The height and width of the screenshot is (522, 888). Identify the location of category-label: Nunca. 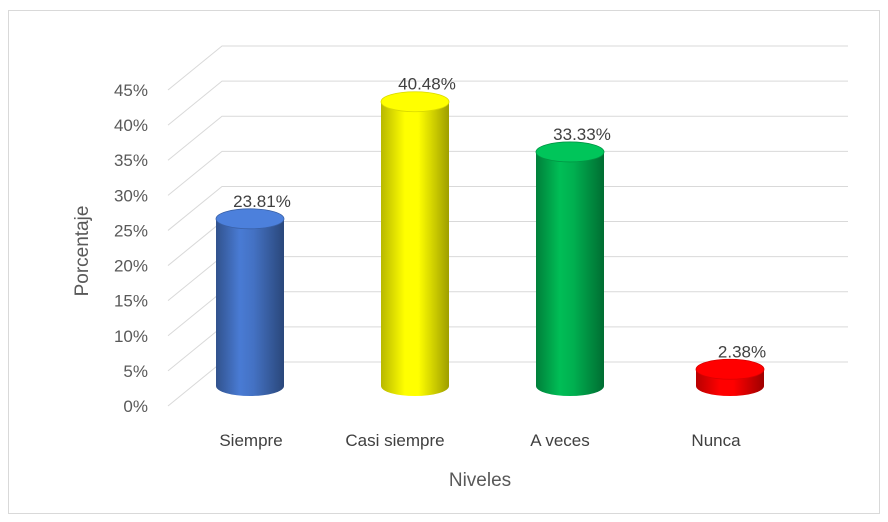
(716, 440).